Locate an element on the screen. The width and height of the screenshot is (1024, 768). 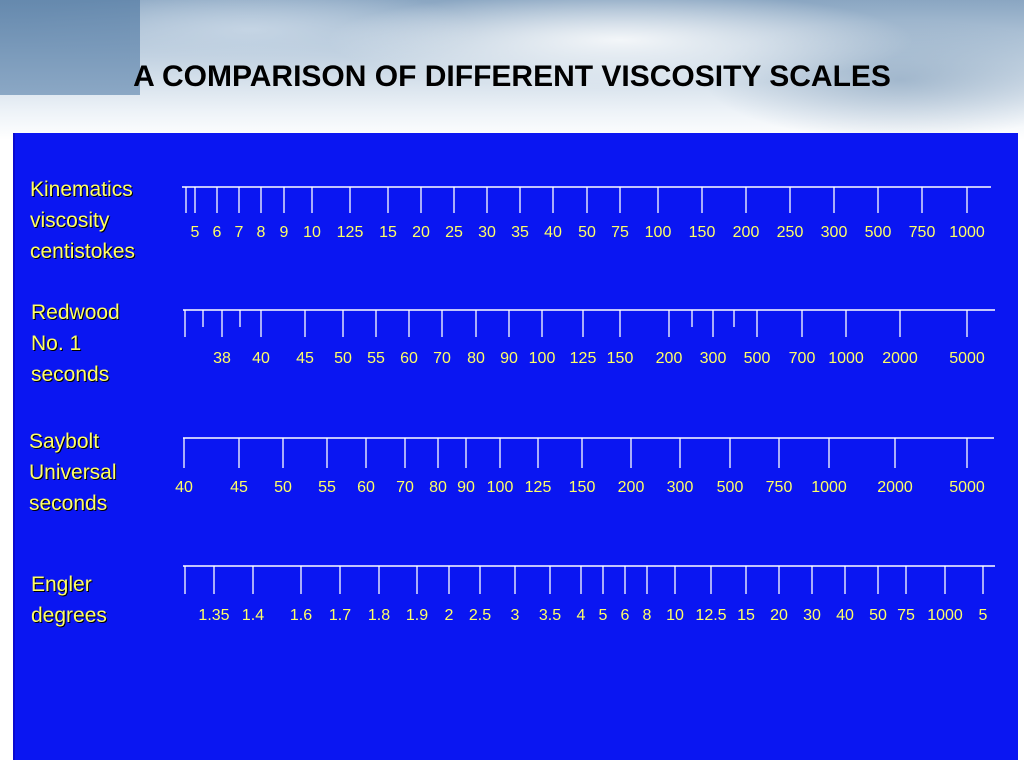
scale-tick-label: 12.5 is located at coordinates (710, 615).